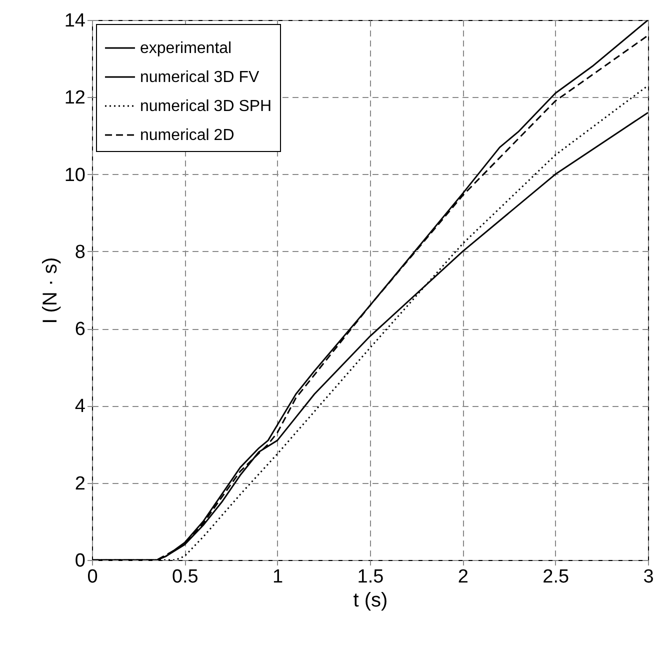 This screenshot has height=668, width=668. Describe the element at coordinates (200, 77) in the screenshot. I see `legend-label: numerical 3D FV` at that location.